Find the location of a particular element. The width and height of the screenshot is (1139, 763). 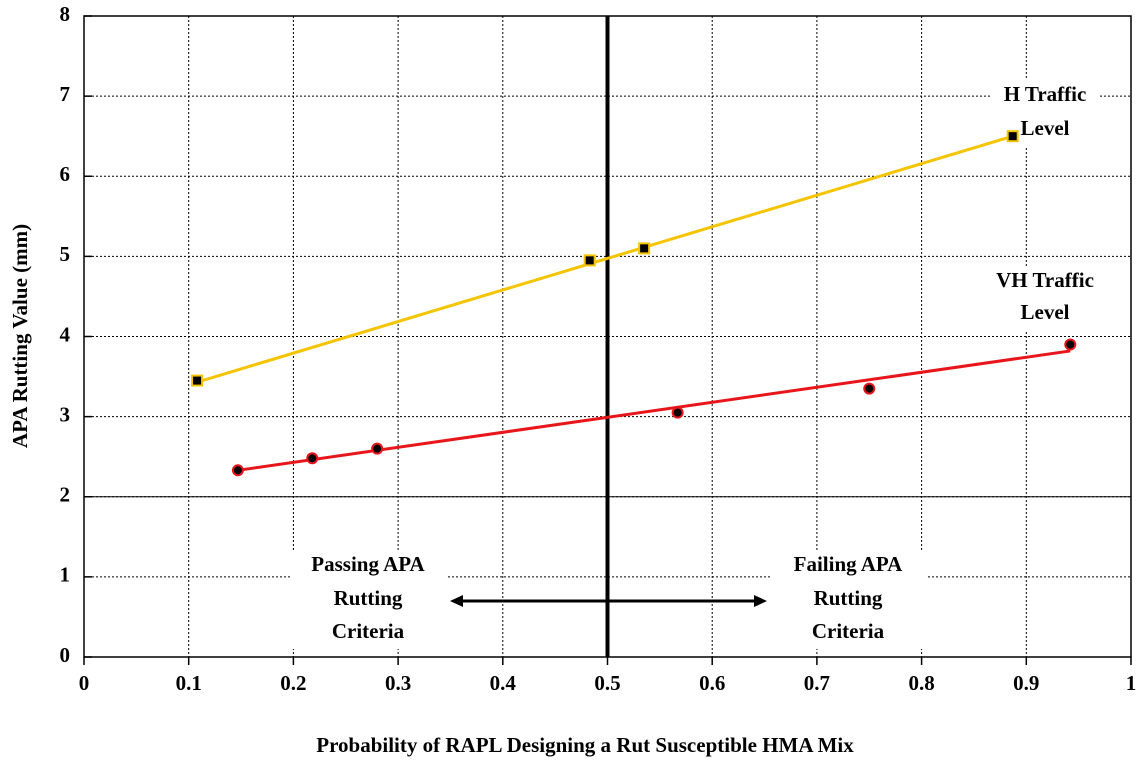

x-tick-label: 0.8 is located at coordinates (921, 683).